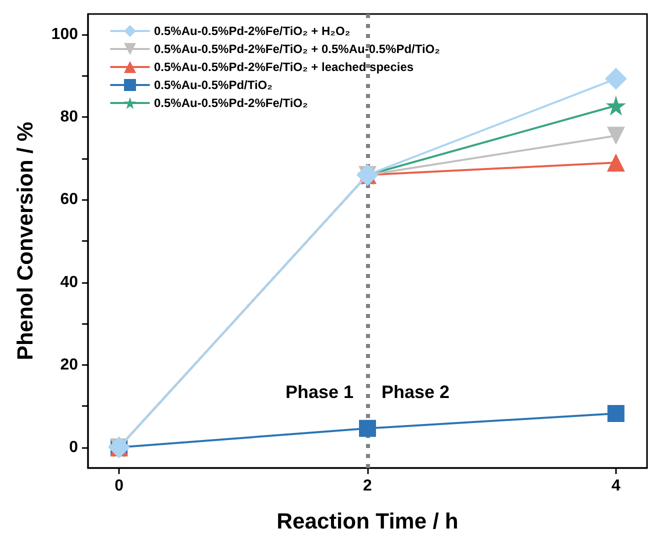 This screenshot has height=537, width=648. Describe the element at coordinates (119, 486) in the screenshot. I see `x-tick-label: 0` at that location.